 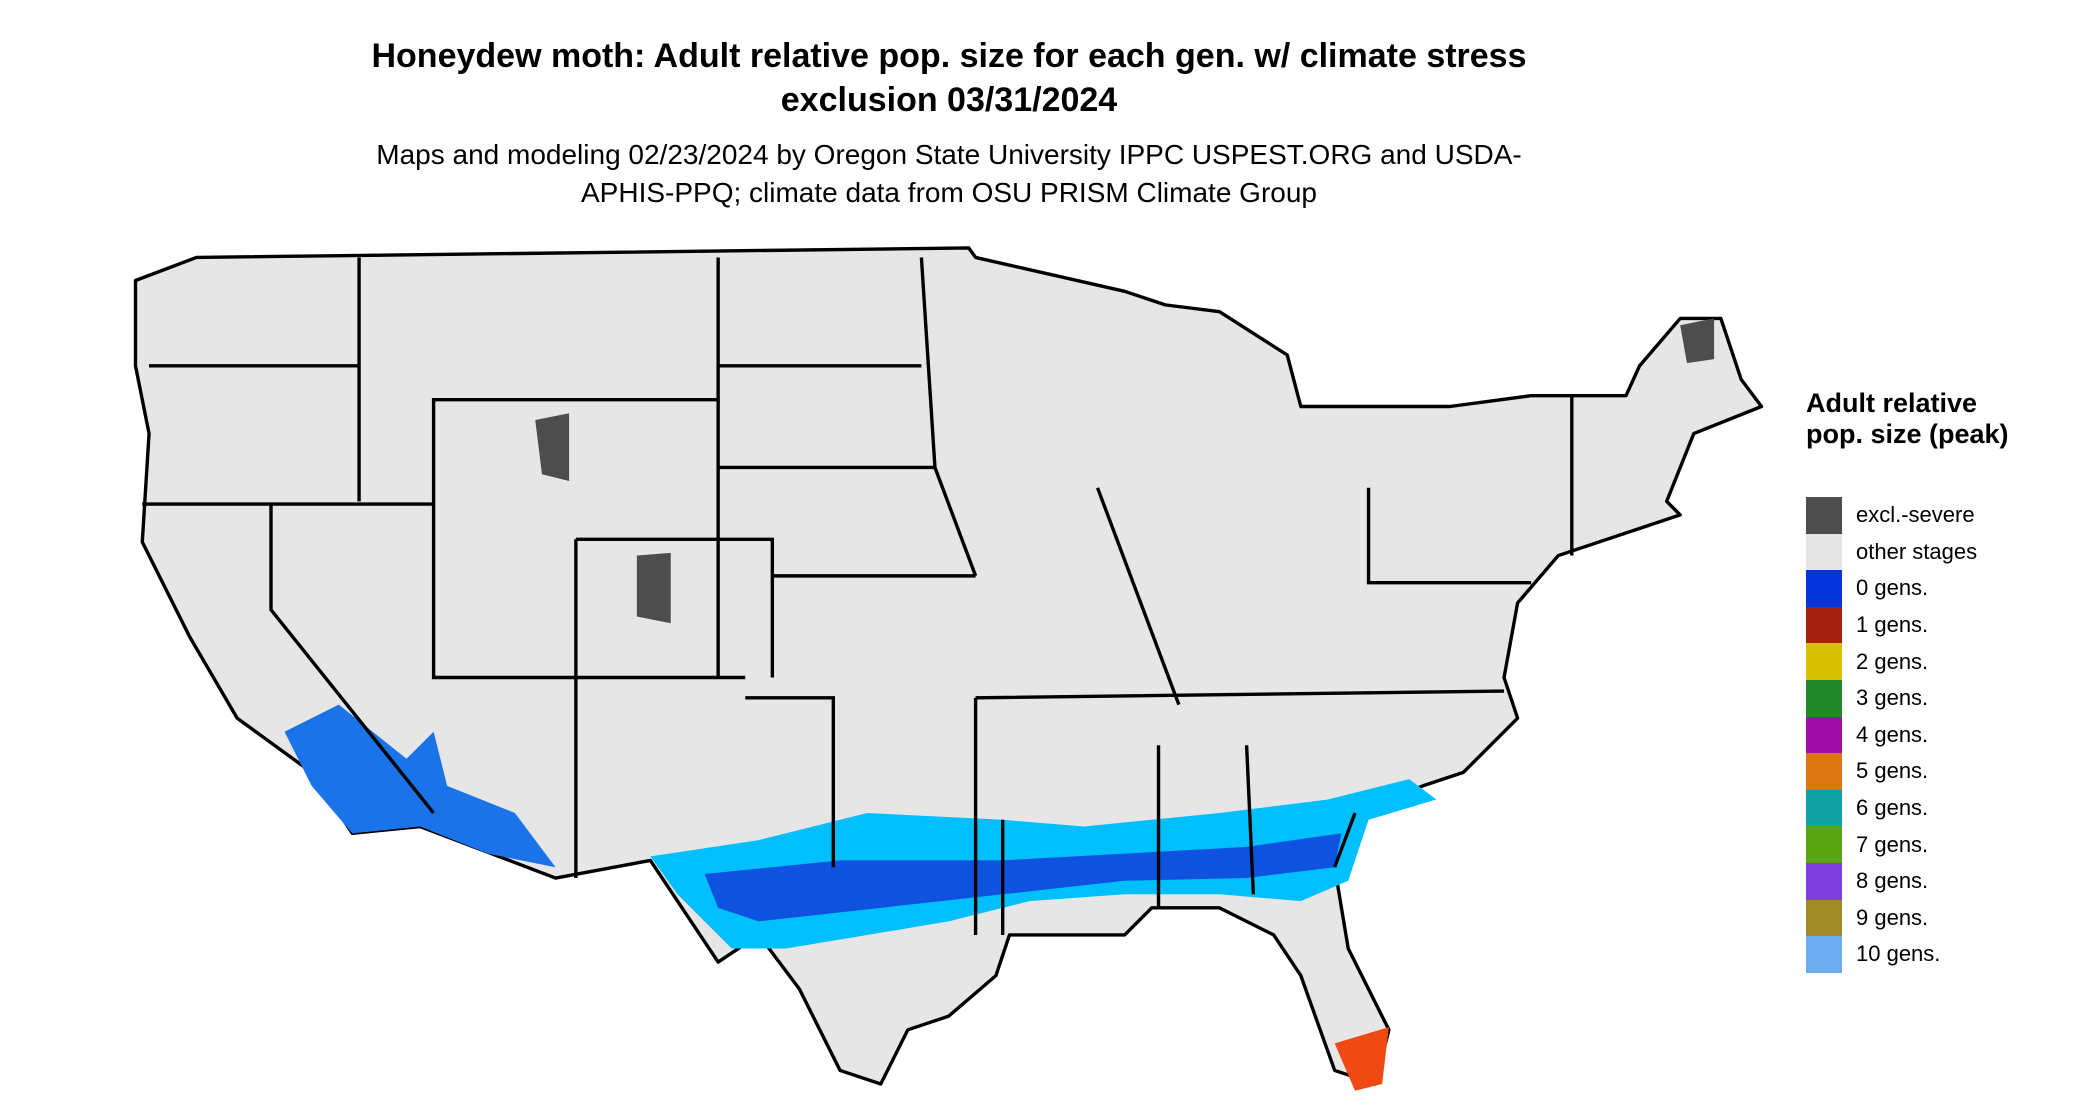 I want to click on legend-item: 10 gens., so click(x=1891, y=954).